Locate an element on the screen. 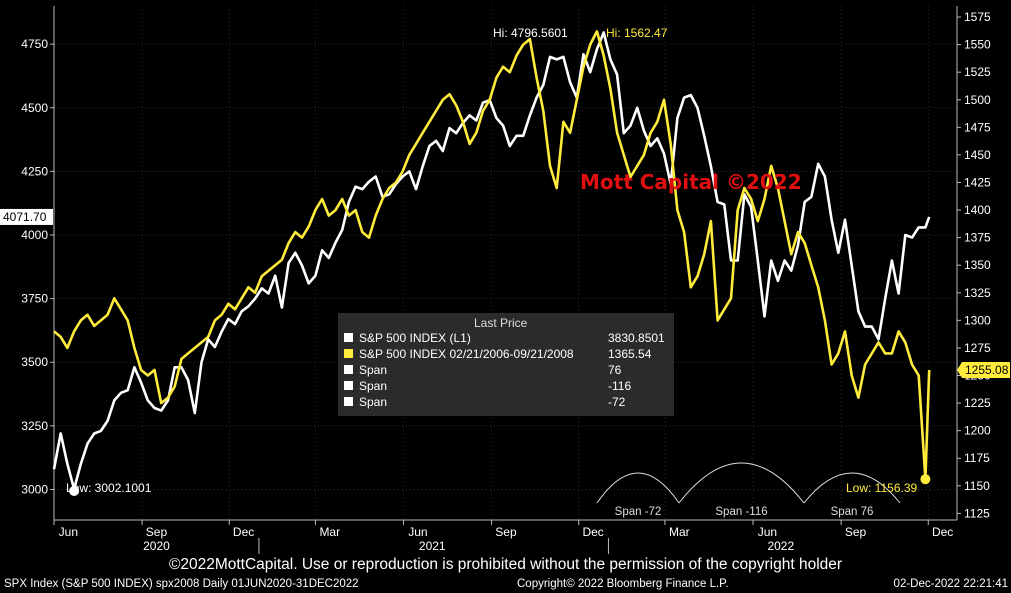 Image resolution: width=1011 pixels, height=593 pixels. right-tick-label: 1375 is located at coordinates (977, 238).